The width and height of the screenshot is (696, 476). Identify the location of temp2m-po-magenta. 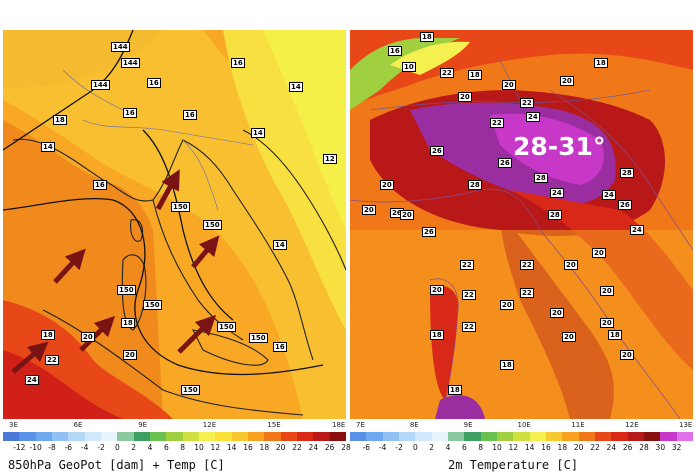
(547, 149).